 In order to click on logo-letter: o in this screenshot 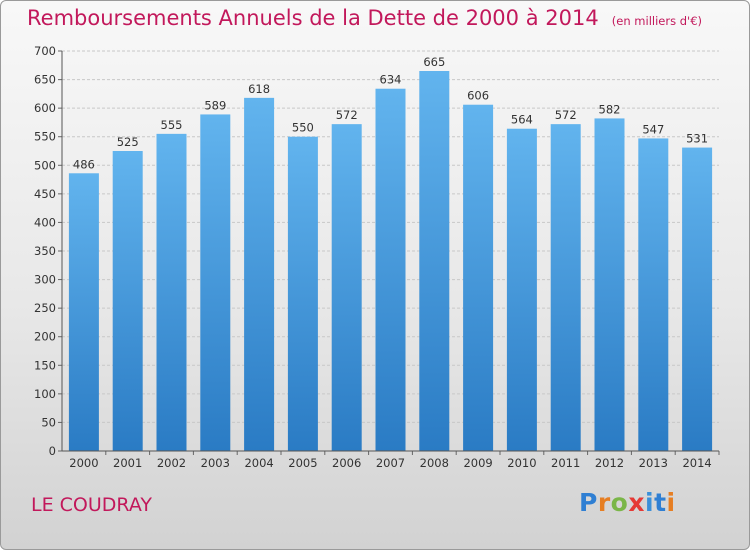, I will do `click(619, 502)`.